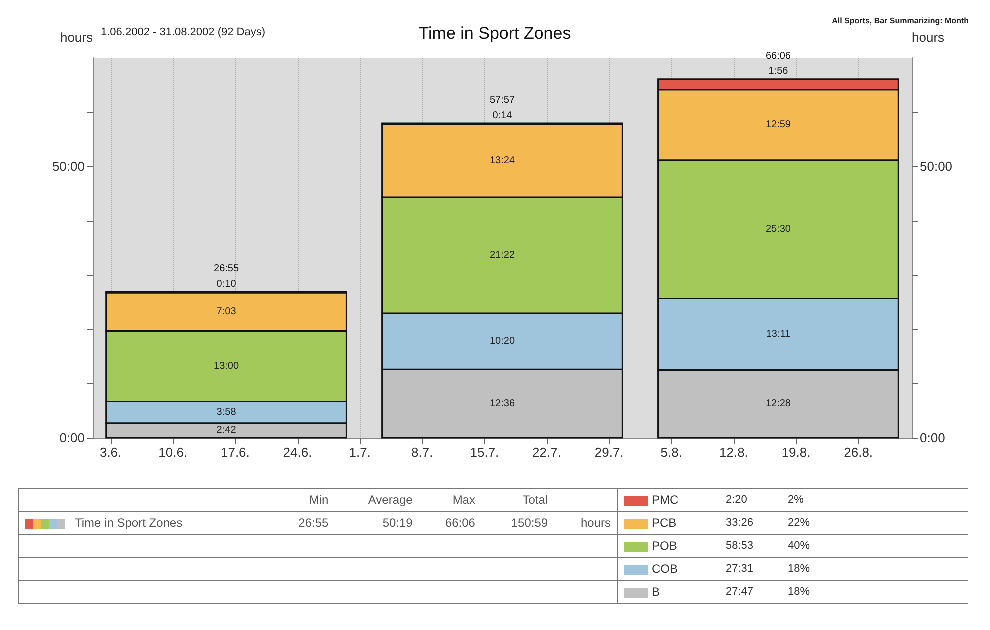  What do you see at coordinates (398, 523) in the screenshot?
I see `text: 50:19` at bounding box center [398, 523].